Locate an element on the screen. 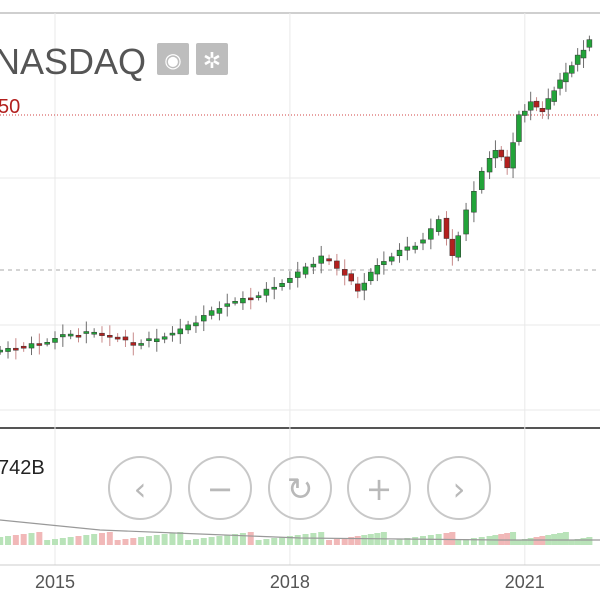 This screenshot has height=600, width=600. zoom-out-button: − is located at coordinates (220, 488).